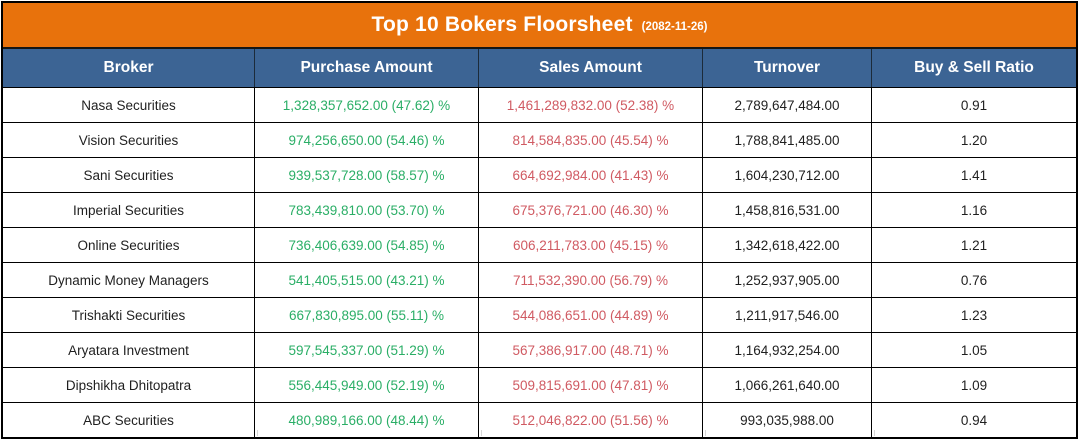 This screenshot has height=439, width=1081. I want to click on turnover-cell: 1,164,932,254.00, so click(787, 350).